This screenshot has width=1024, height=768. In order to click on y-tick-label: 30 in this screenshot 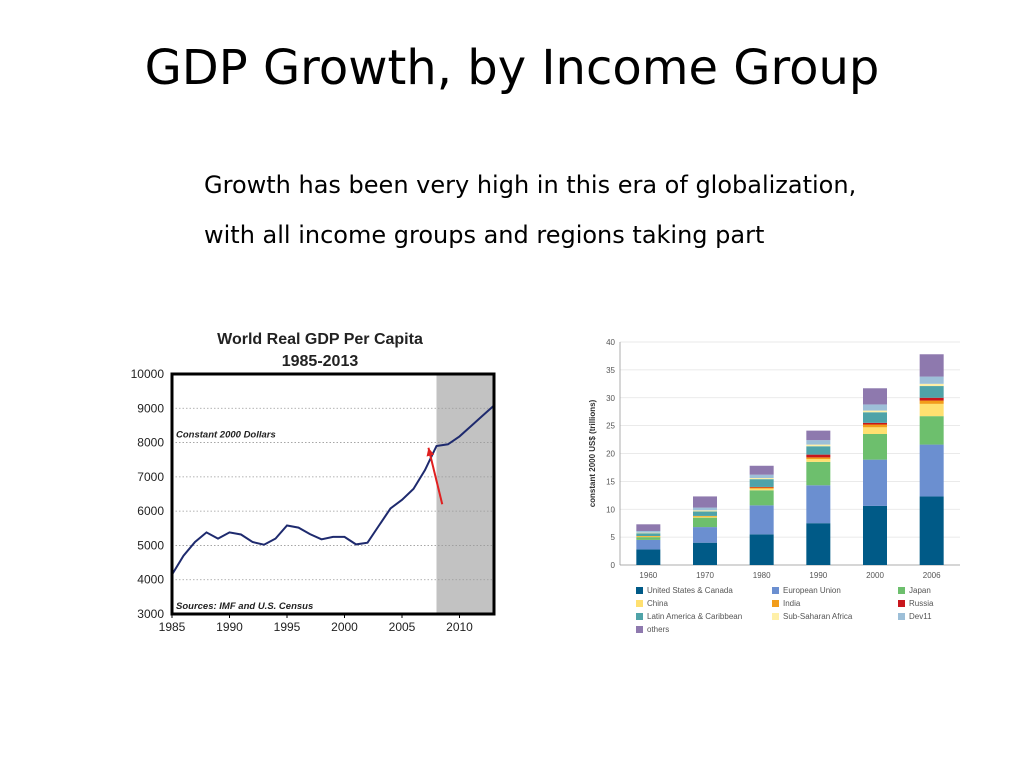, I will do `click(610, 398)`.